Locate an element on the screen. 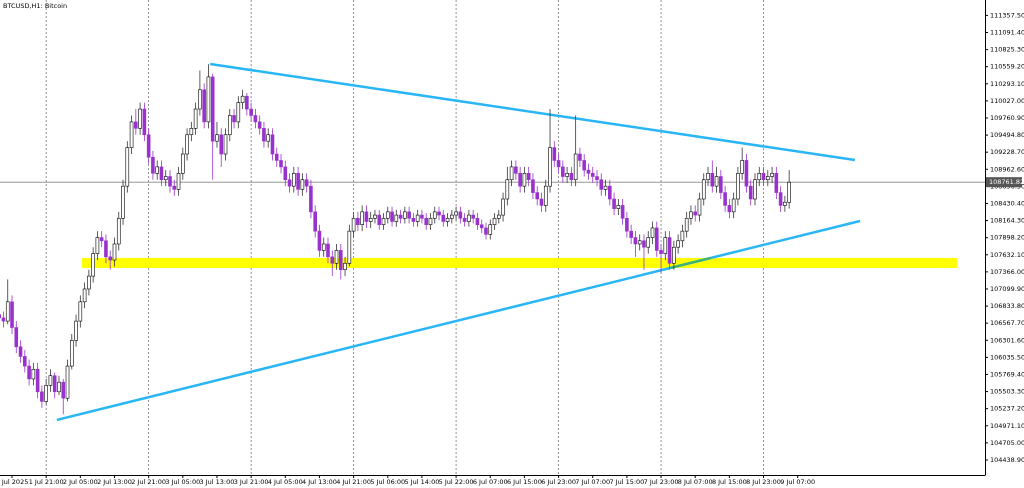  y-tick-label: 104438.90 is located at coordinates (1007, 460).